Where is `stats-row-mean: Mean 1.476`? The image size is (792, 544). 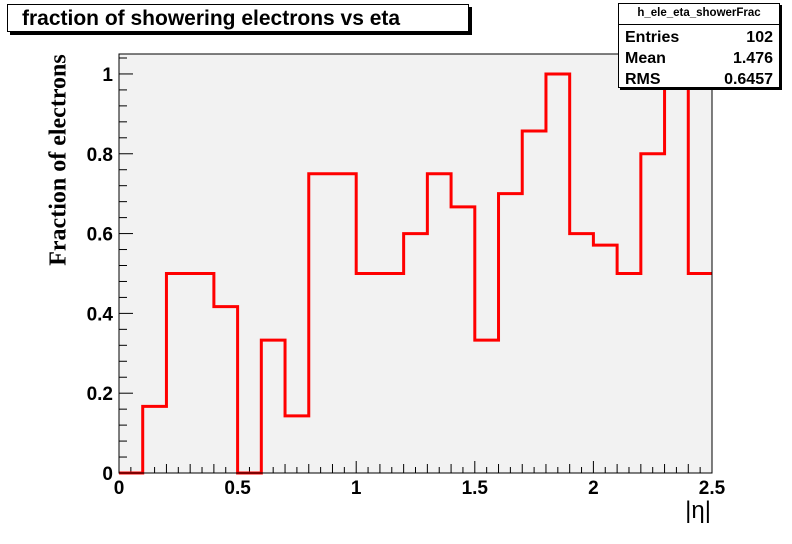
stats-row-mean: Mean 1.476 is located at coordinates (699, 58).